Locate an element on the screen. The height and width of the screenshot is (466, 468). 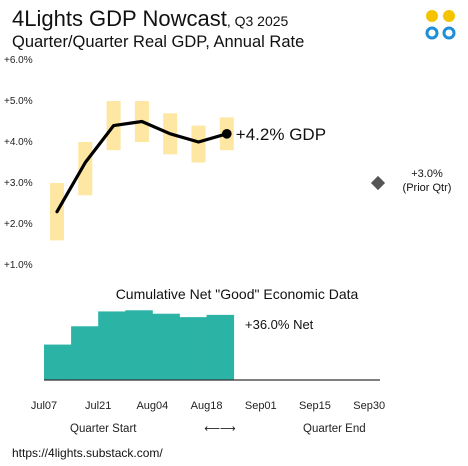
prior-value-label: +3.0% is located at coordinates (427, 174).